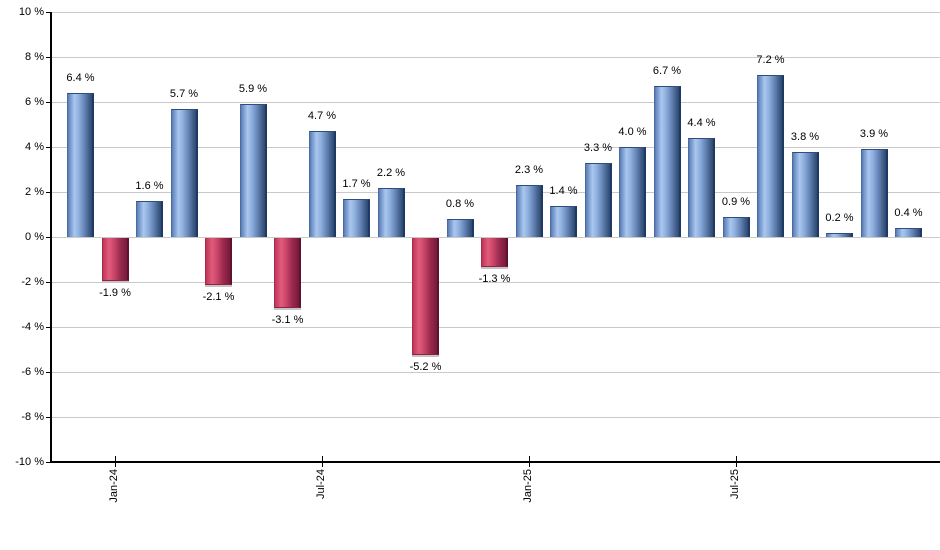  Describe the element at coordinates (34, 237) in the screenshot. I see `y-axis-label: 0 %` at that location.